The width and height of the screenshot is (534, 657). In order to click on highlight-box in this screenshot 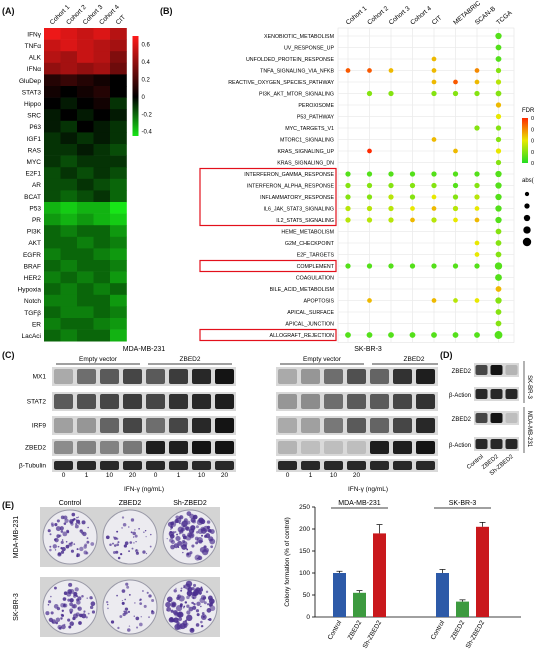, I will do `click(268, 335)`.